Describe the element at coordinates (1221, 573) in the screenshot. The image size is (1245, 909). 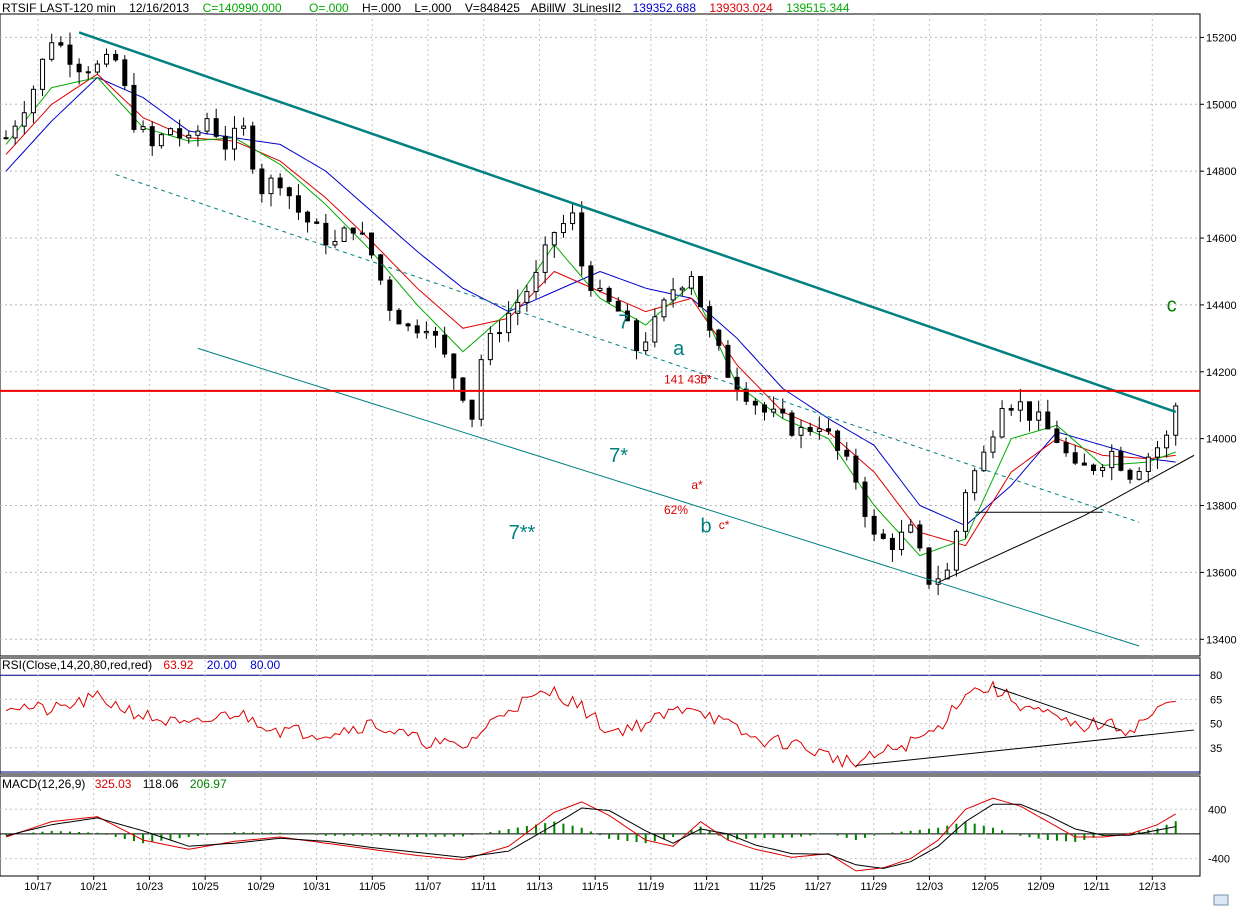
I see `price-tick-label: 13600` at that location.